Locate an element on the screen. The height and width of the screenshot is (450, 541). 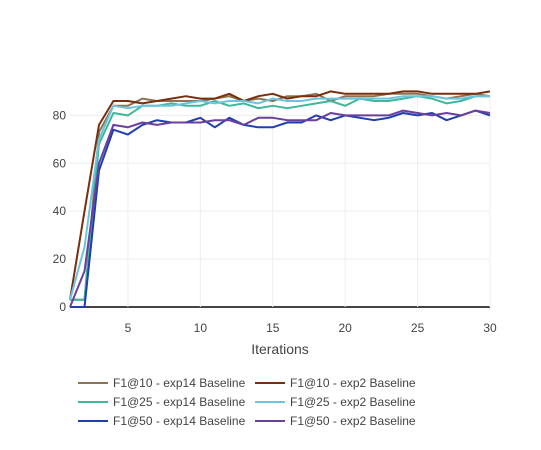
legend-label: F1@10 - exp14 Baseline is located at coordinates (179, 383).